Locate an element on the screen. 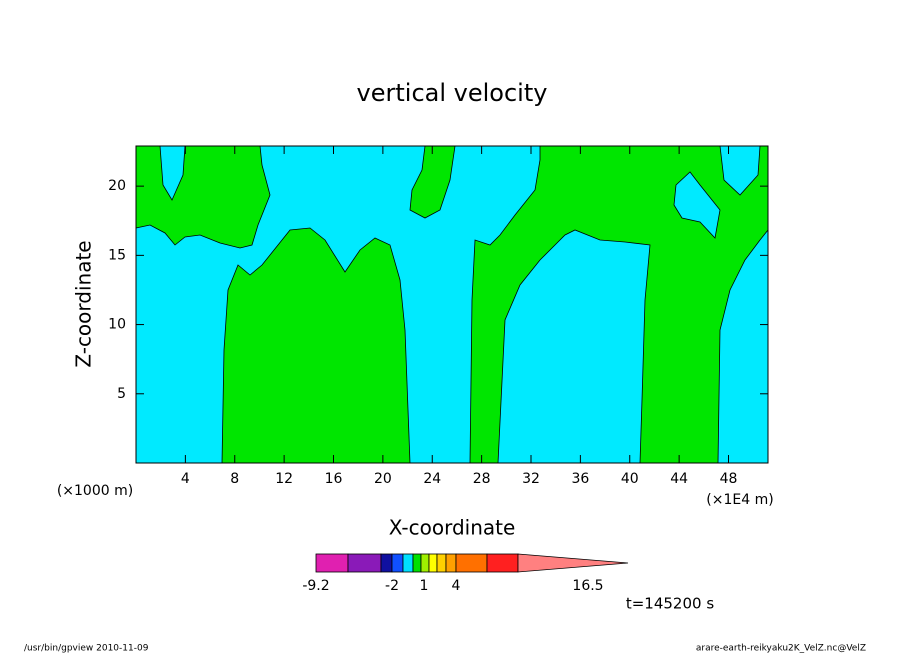 The image size is (904, 654). x-tick-label: 8 is located at coordinates (234, 479).